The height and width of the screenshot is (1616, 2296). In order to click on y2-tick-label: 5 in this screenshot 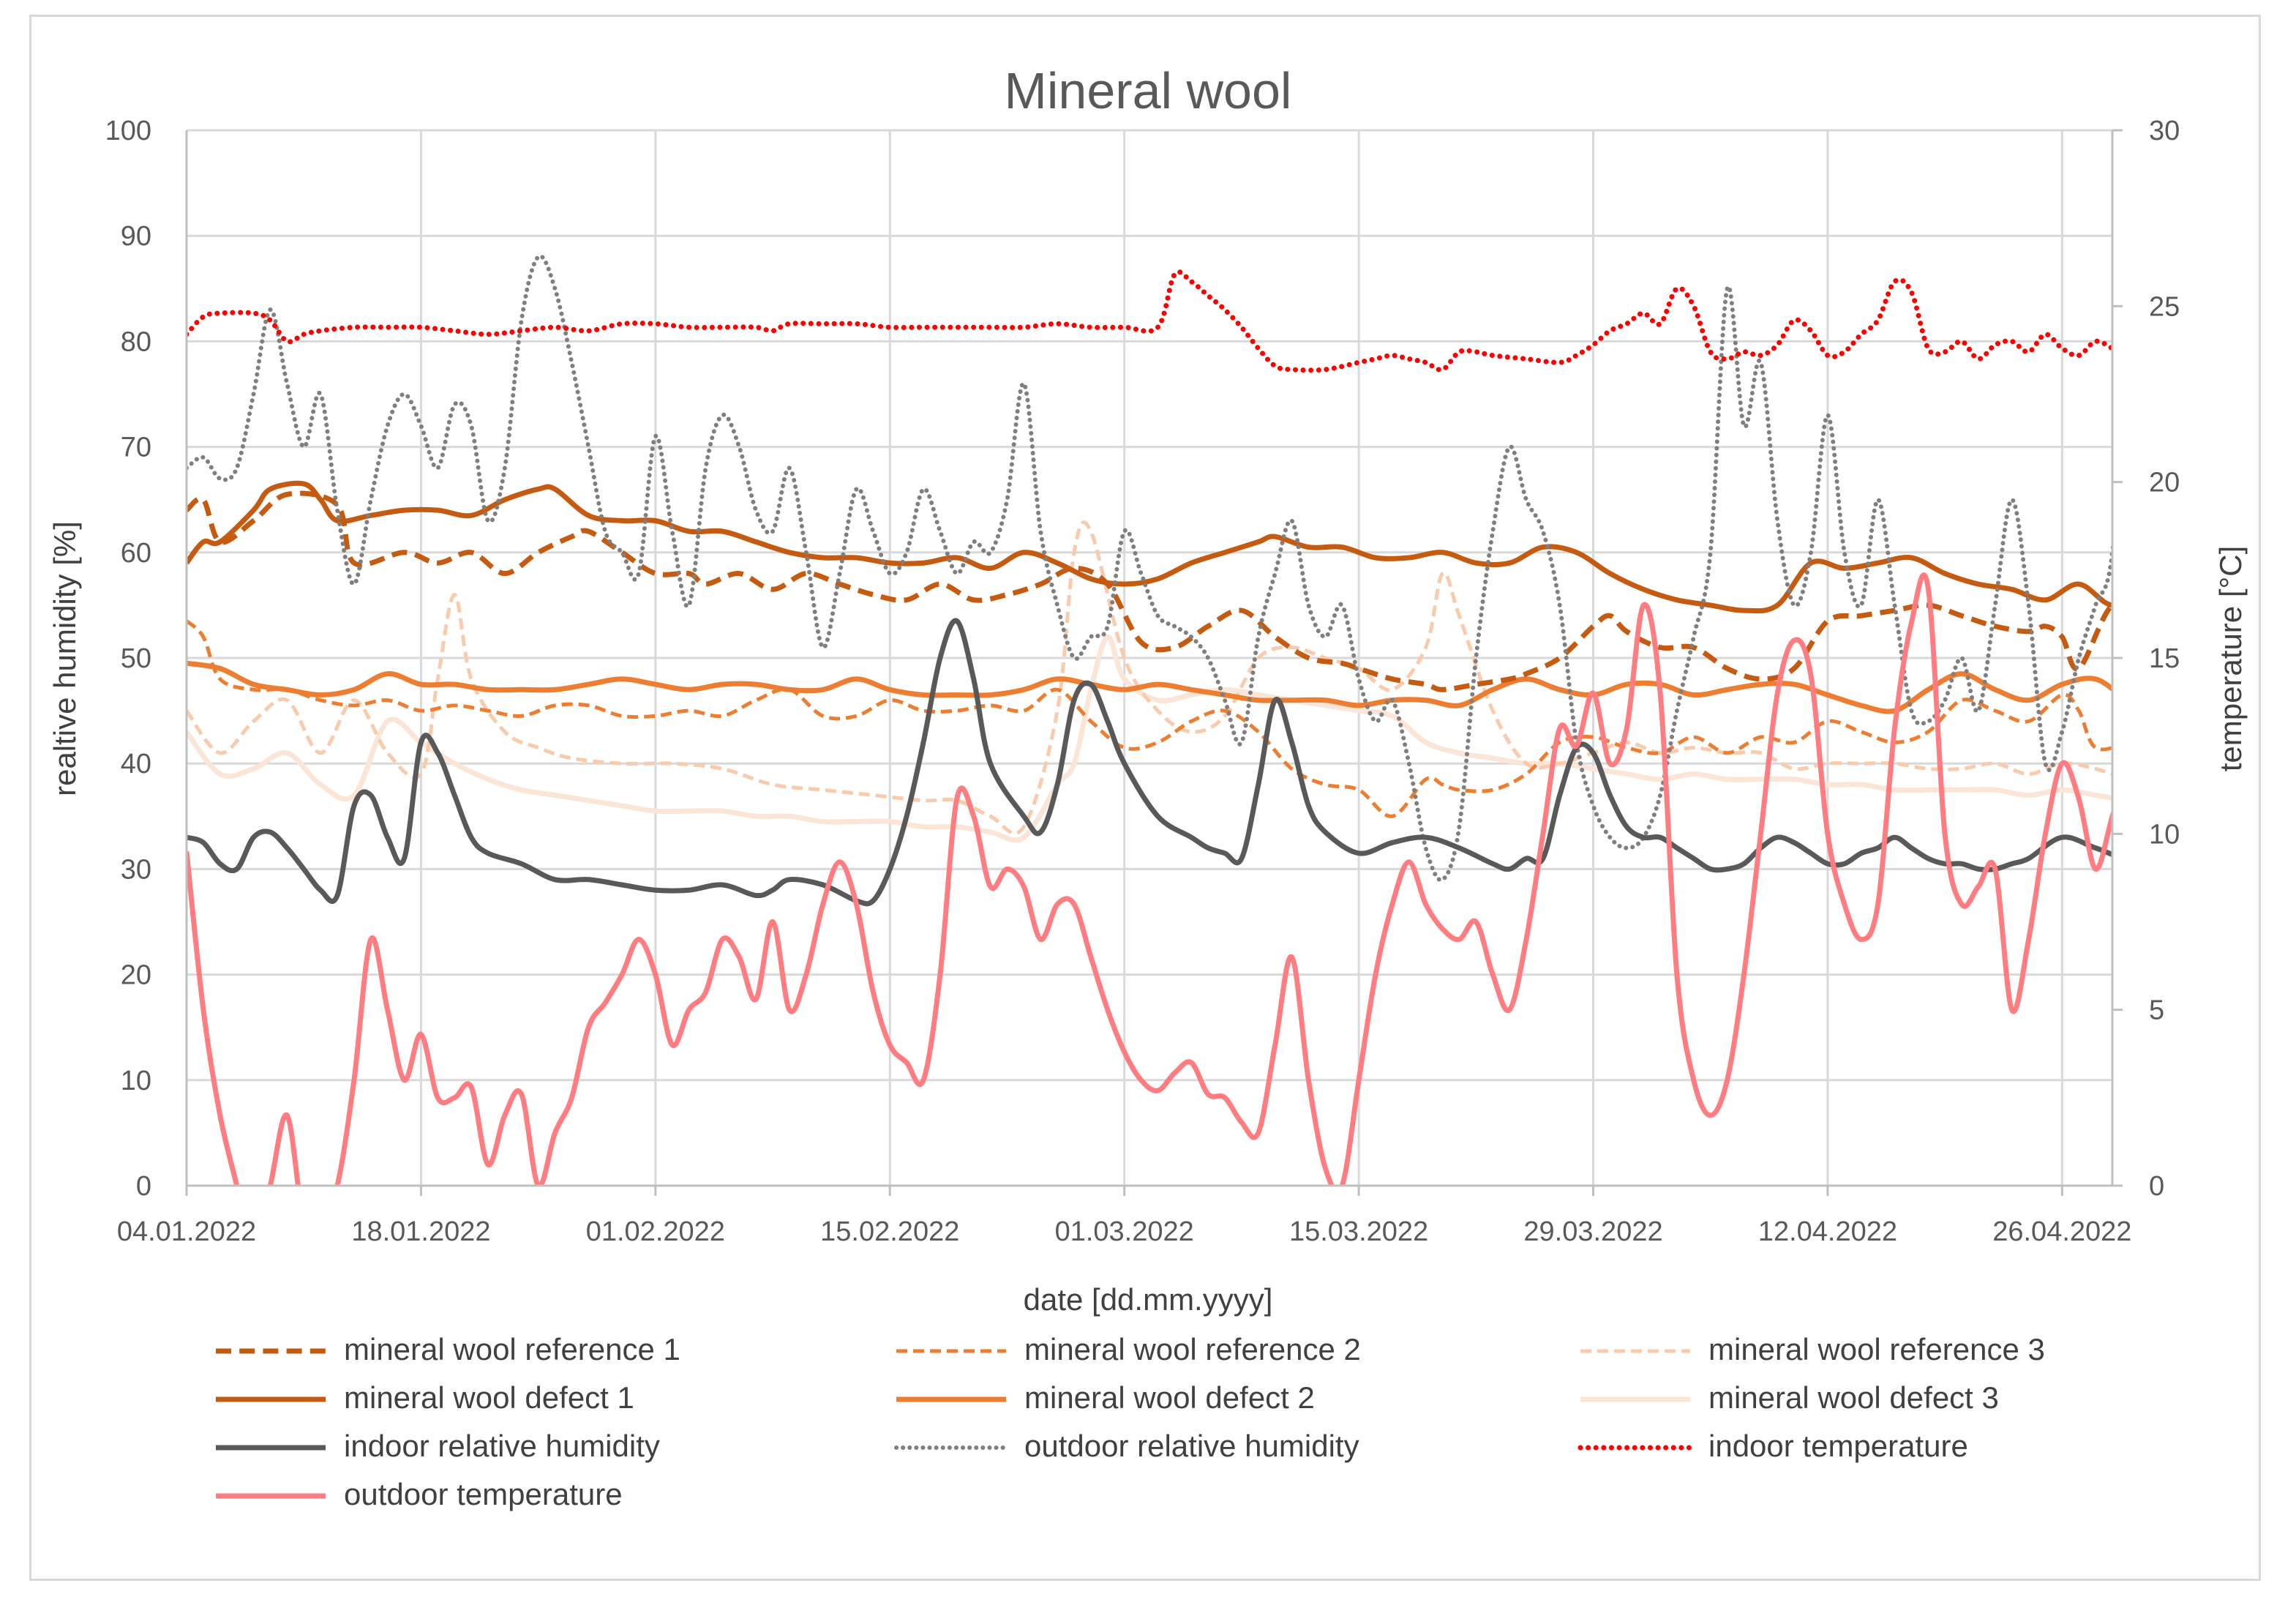, I will do `click(2157, 1011)`.